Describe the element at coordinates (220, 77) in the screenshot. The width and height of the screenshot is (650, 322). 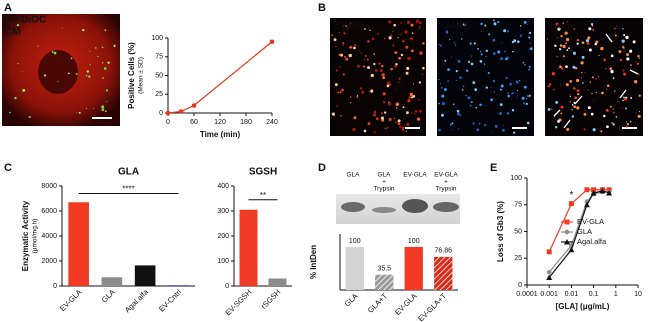
I see `series-line` at that location.